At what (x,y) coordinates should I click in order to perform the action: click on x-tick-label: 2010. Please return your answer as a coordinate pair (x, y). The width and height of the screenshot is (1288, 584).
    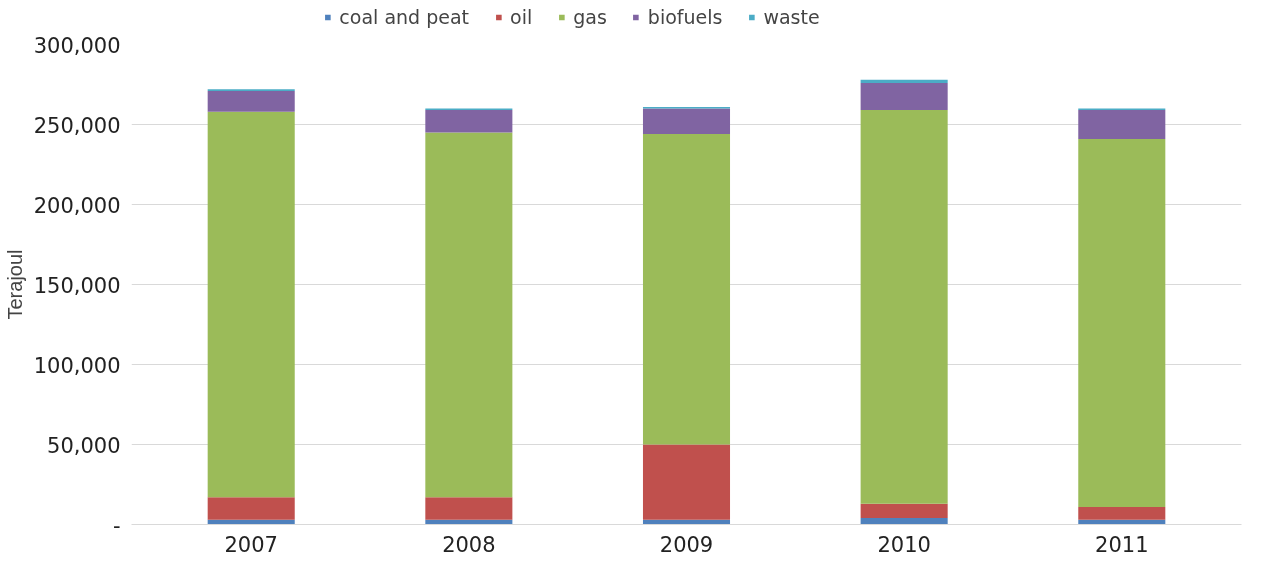
    Looking at the image, I should click on (904, 544).